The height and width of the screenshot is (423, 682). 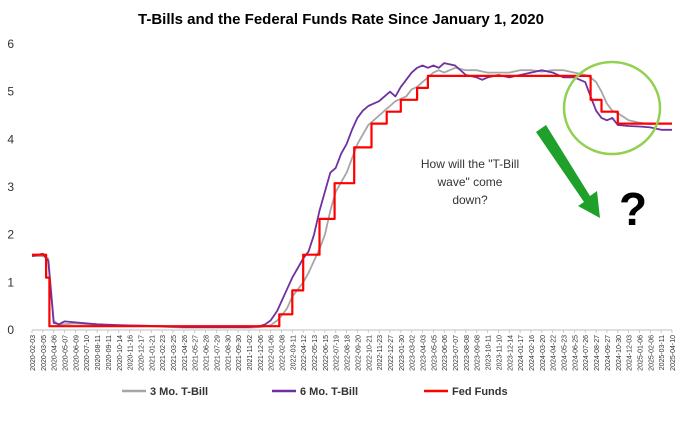 I want to click on y-tick-label: 6, so click(x=10, y=44).